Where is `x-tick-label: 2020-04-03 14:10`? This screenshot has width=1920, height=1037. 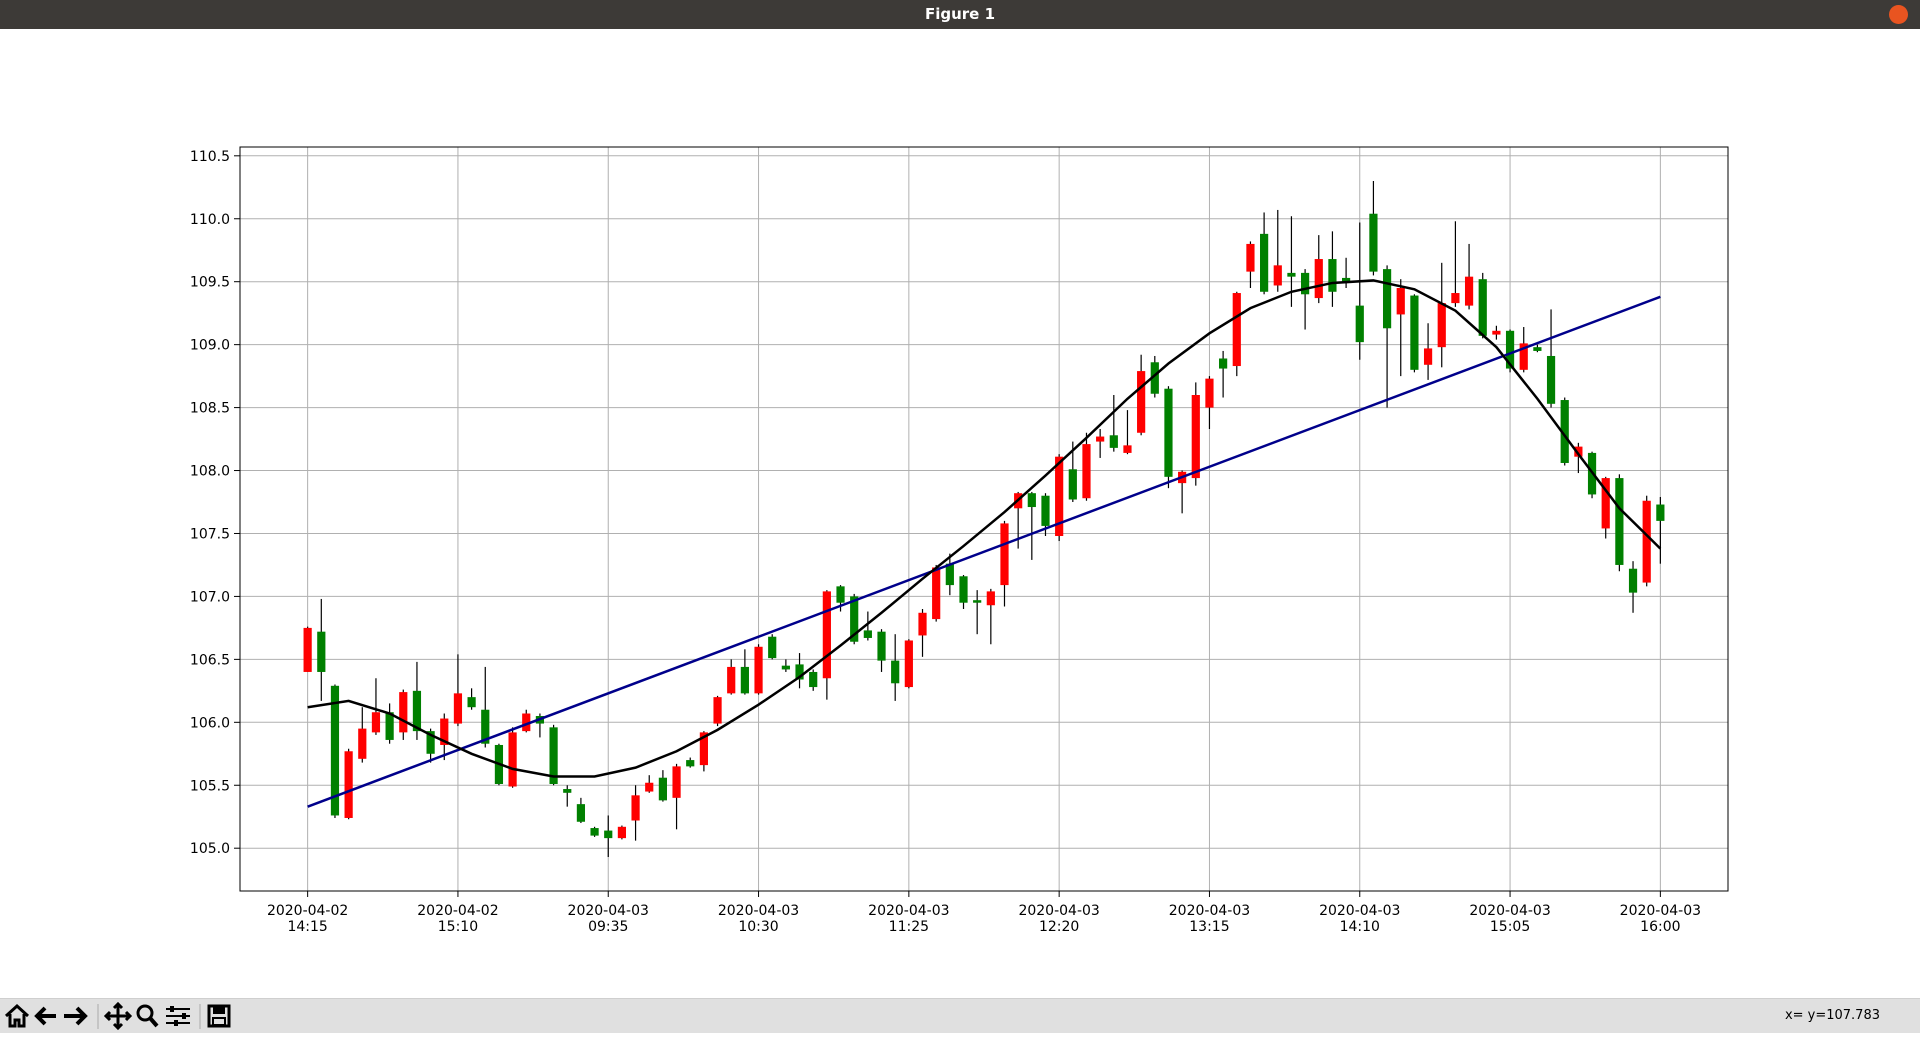 x-tick-label: 2020-04-03 14:10 is located at coordinates (1359, 919).